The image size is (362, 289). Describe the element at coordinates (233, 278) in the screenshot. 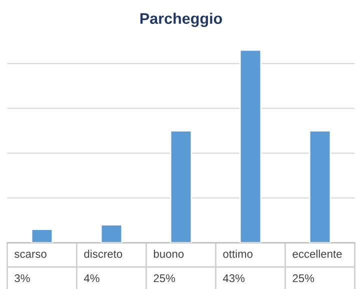

I see `data-label: 43%` at that location.